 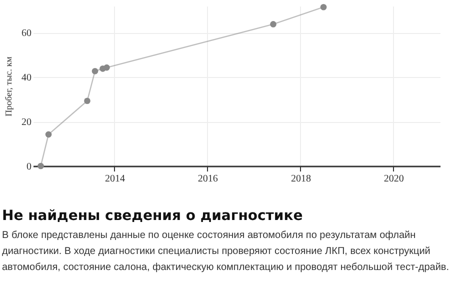 What do you see at coordinates (300, 179) in the screenshot?
I see `x-tick-label: 2018` at bounding box center [300, 179].